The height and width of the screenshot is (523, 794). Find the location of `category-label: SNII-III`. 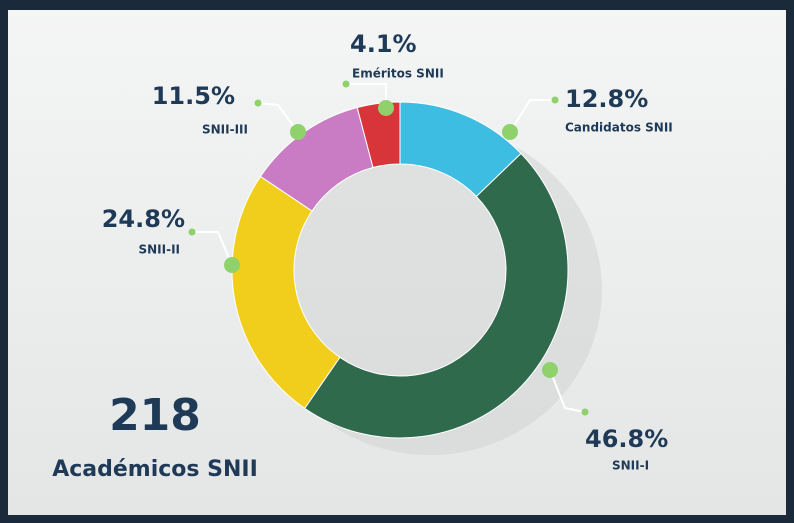

category-label: SNII-III is located at coordinates (225, 130).